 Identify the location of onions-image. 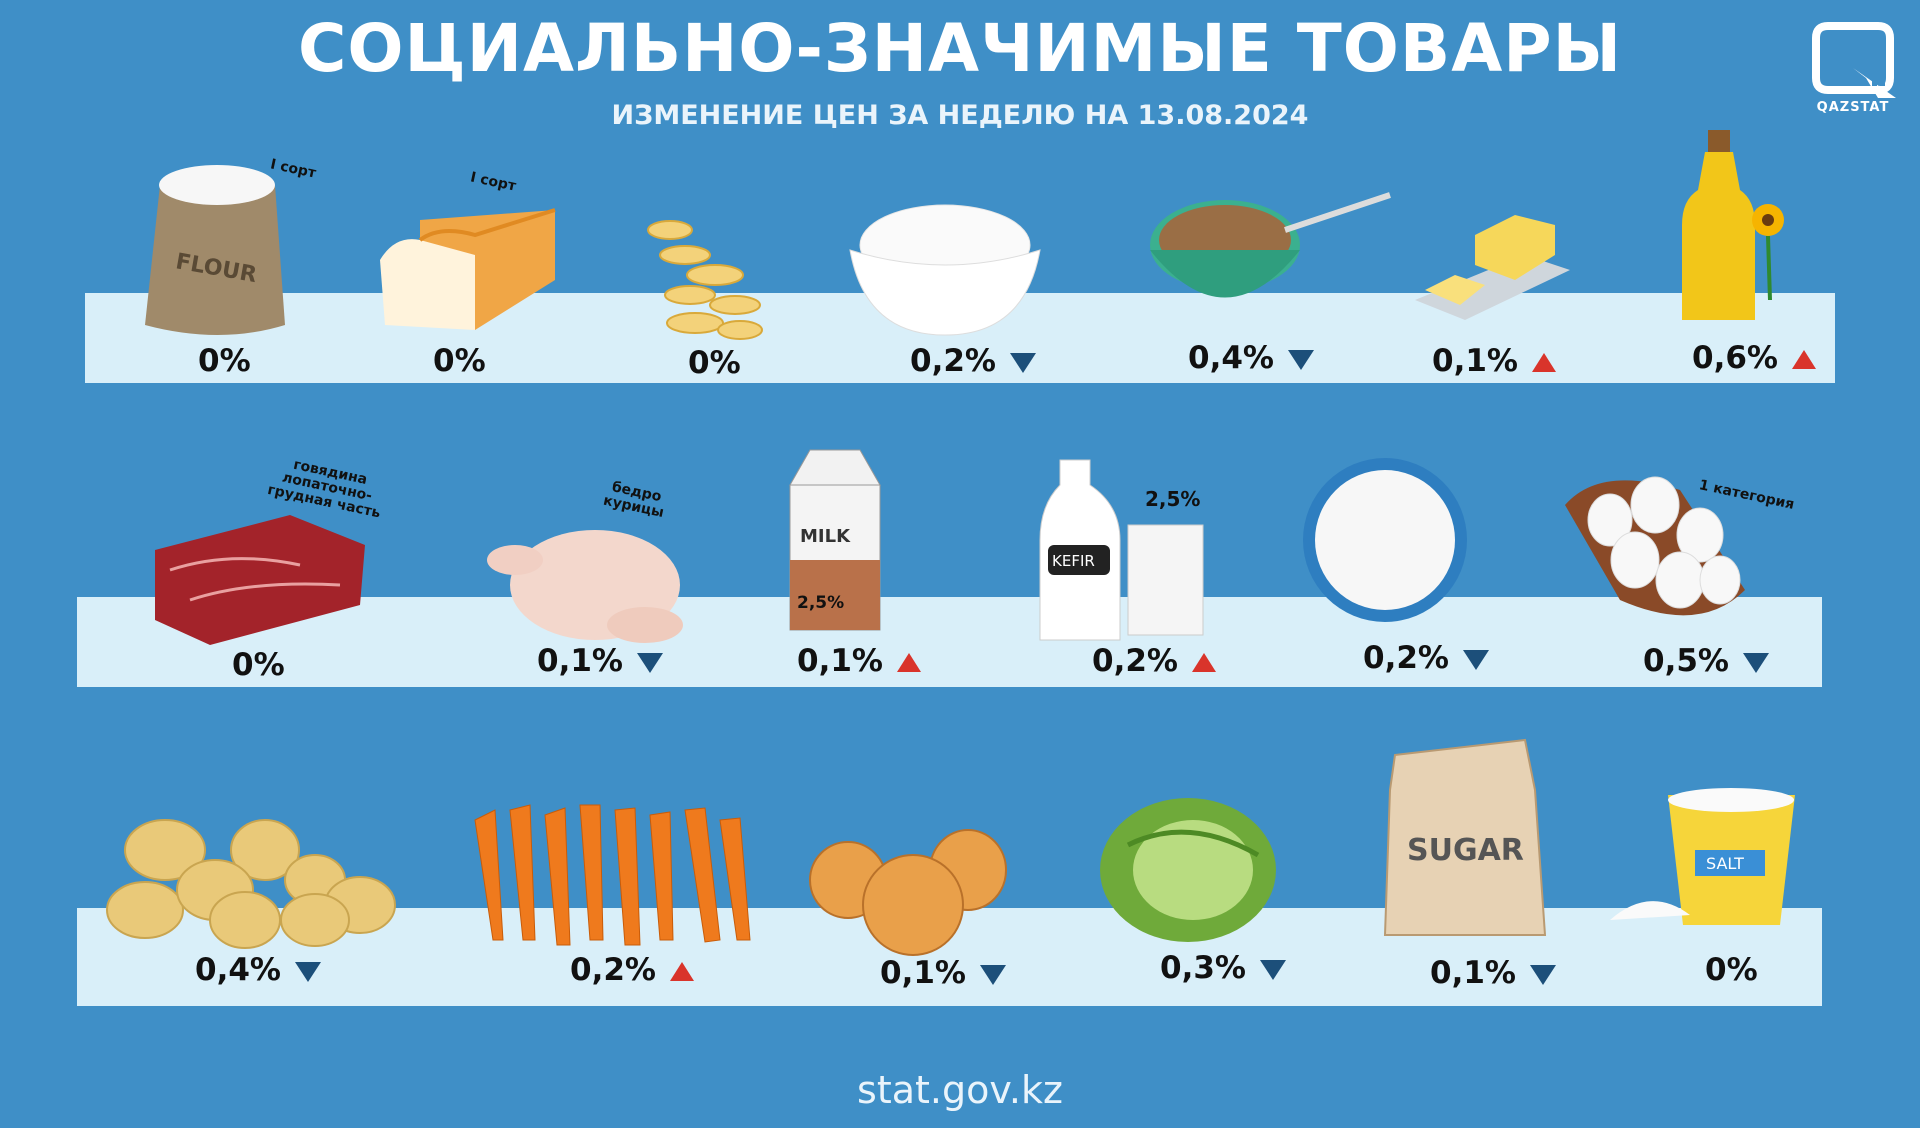
(908, 892).